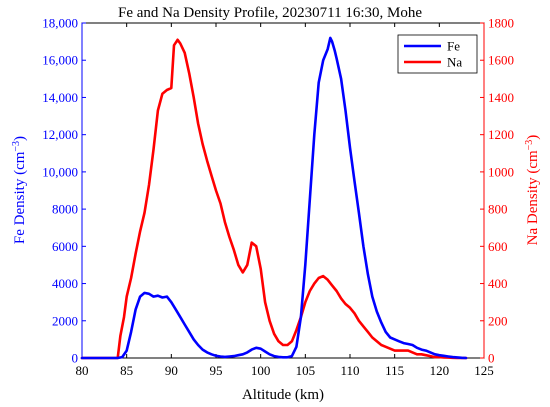 This screenshot has height=407, width=550. Describe the element at coordinates (454, 62) in the screenshot. I see `legend-na-label: Na` at that location.